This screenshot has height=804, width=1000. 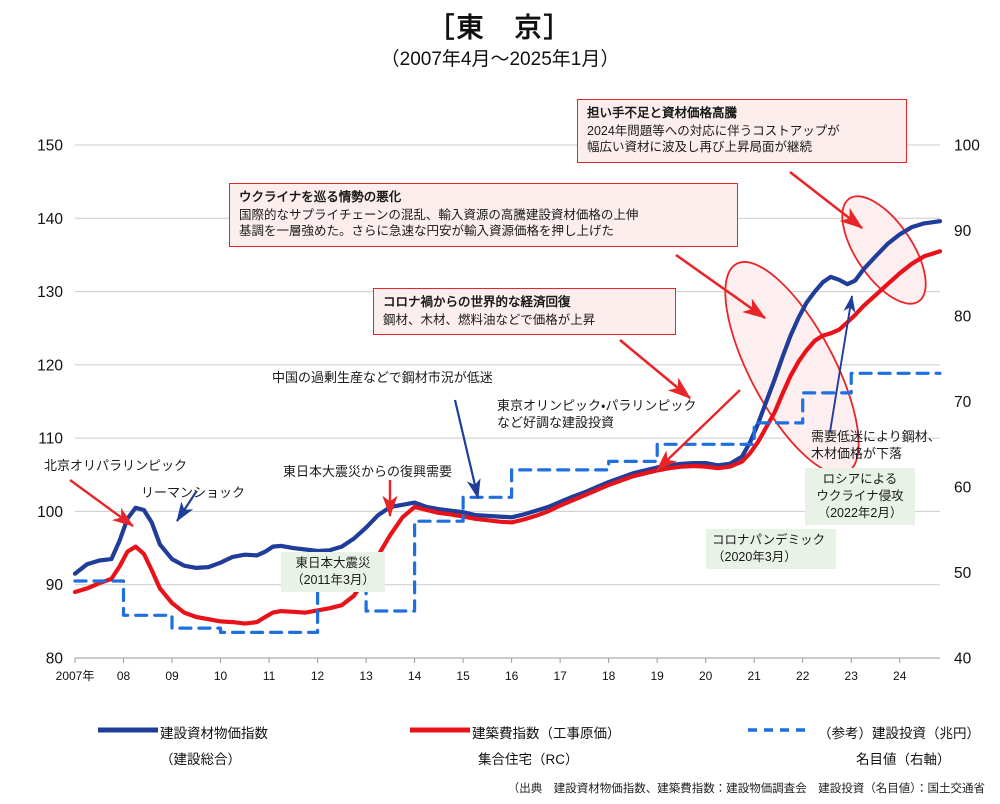 I want to click on note-tokyo-olympics: 東京オリンピック・パラリンピック など好調な建設投資, so click(x=597, y=414).